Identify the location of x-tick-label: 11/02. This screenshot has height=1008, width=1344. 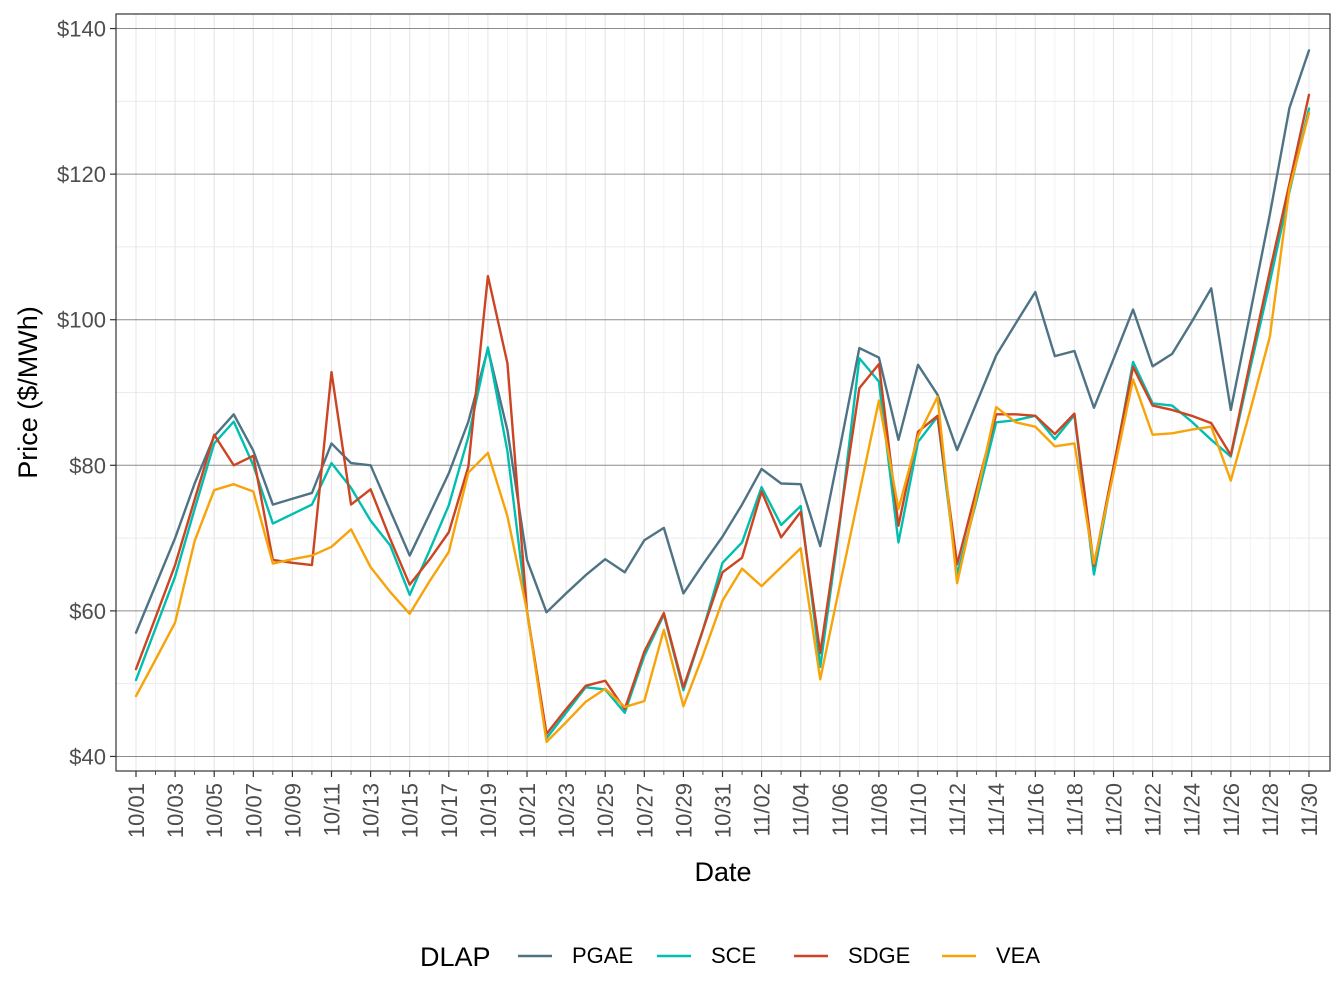
(762, 809).